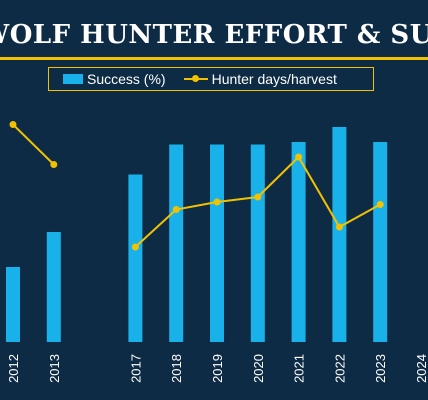 This screenshot has width=428, height=400. Describe the element at coordinates (13, 304) in the screenshot. I see `bar-2012` at that location.